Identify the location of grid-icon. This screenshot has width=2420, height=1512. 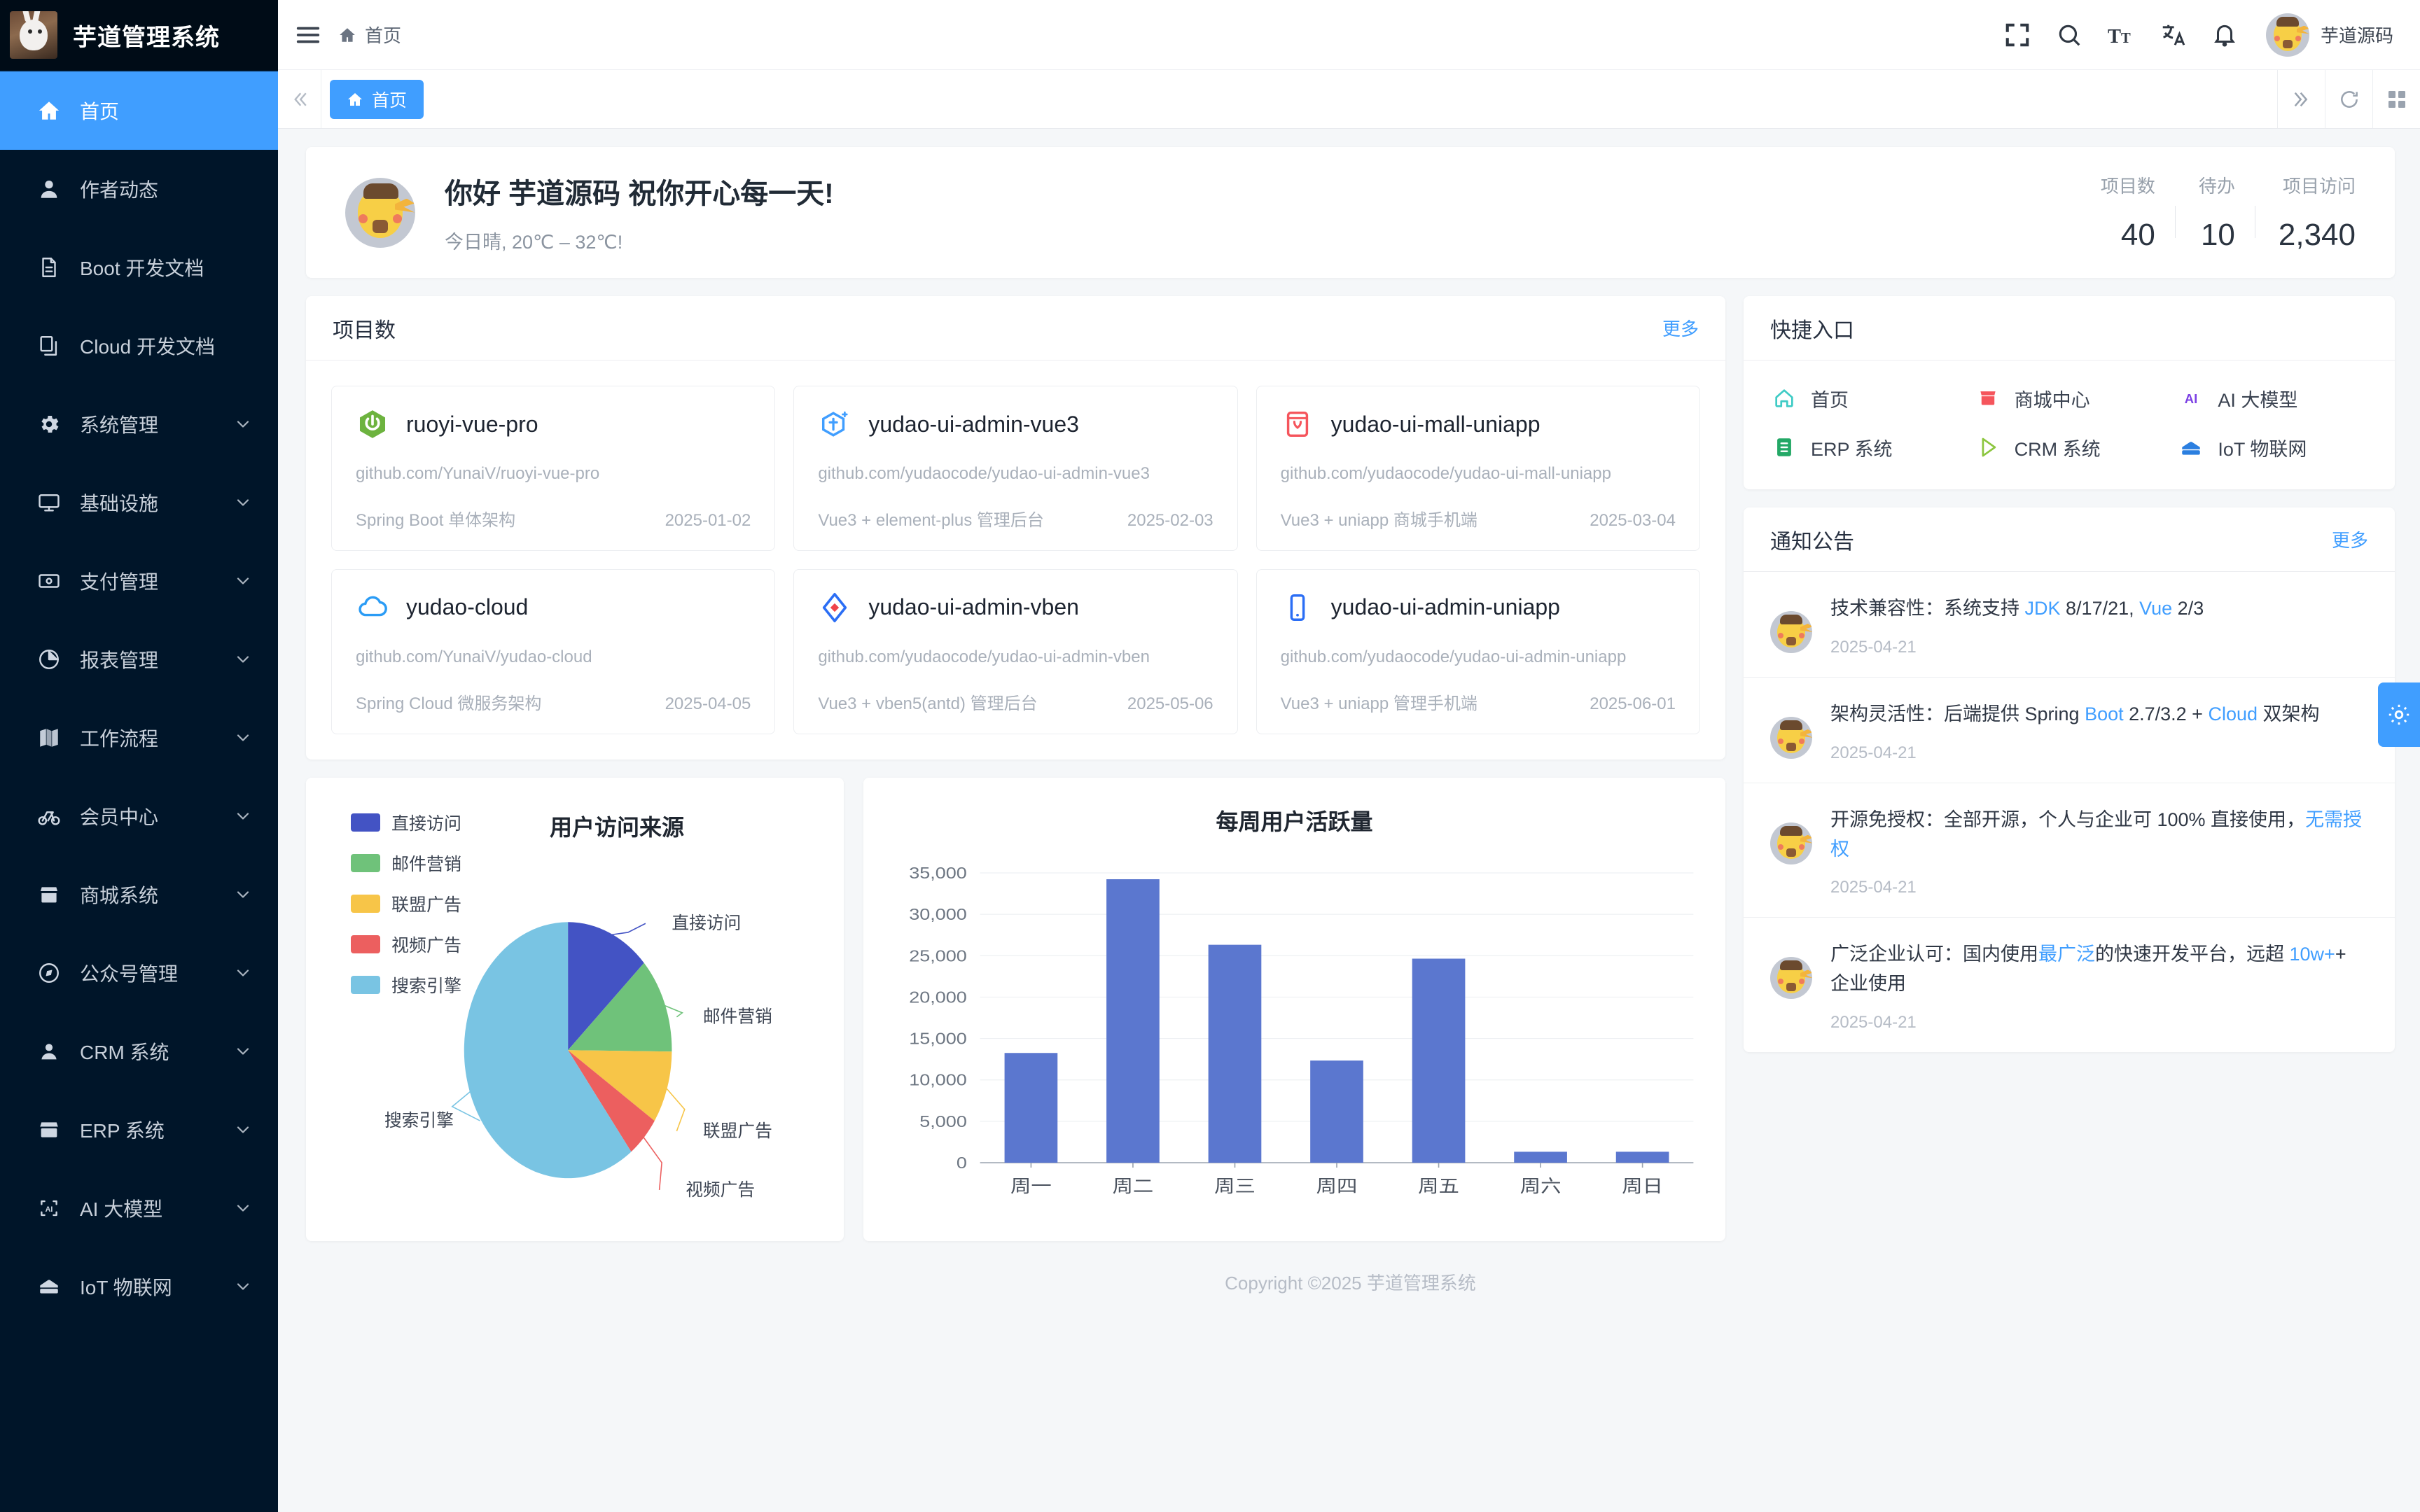
(2396, 99).